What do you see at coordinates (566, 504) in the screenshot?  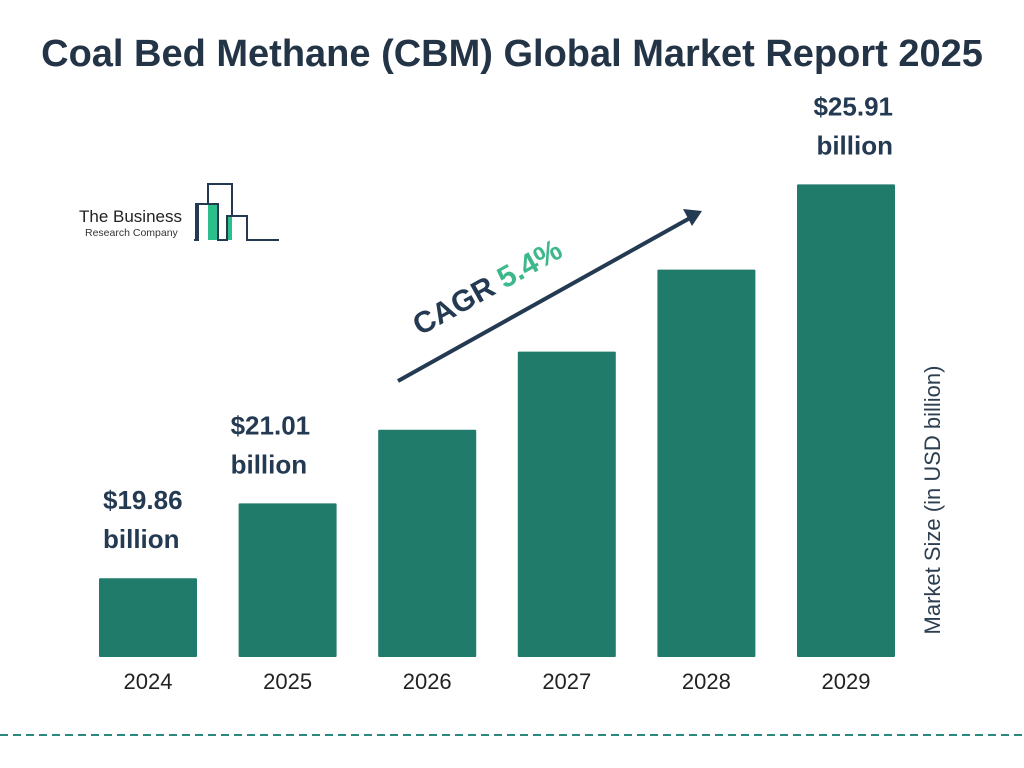 I see `bar-2027` at bounding box center [566, 504].